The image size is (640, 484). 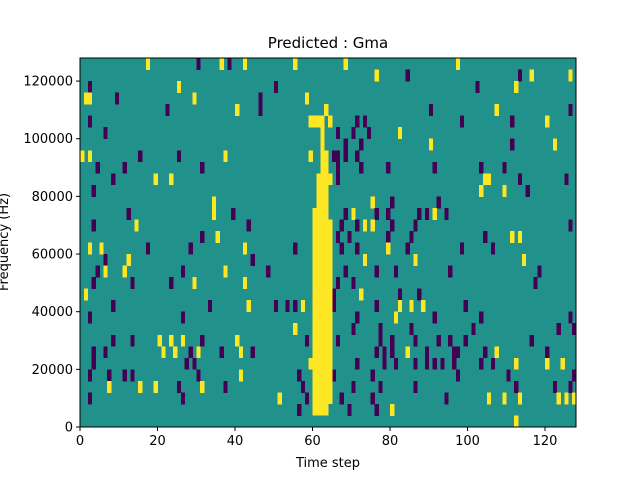 I want to click on x-tick-label: 100, so click(x=467, y=441).